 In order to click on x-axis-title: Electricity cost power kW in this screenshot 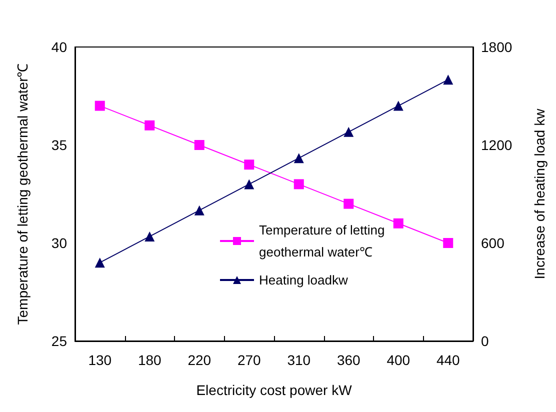, I will do `click(274, 390)`.